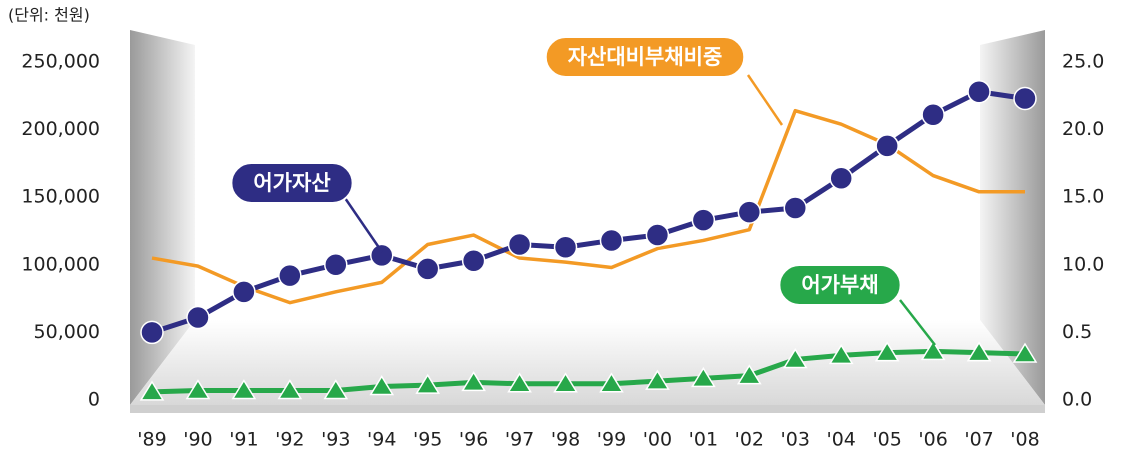 Image resolution: width=1134 pixels, height=459 pixels. Describe the element at coordinates (1077, 400) in the screenshot. I see `y2-tick-label: 0.0` at that location.